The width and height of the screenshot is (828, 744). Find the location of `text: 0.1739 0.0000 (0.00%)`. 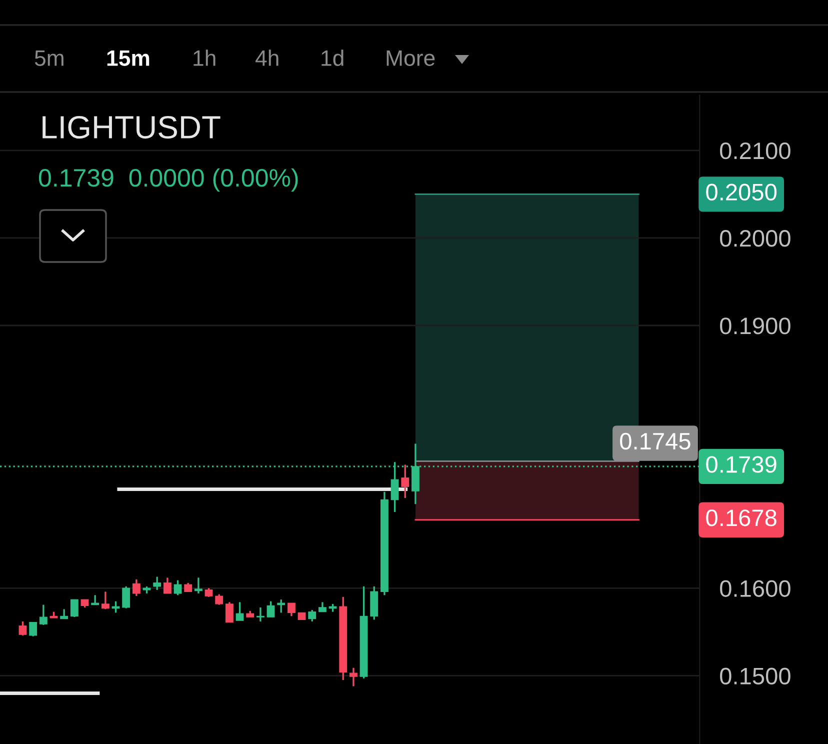

text: 0.1739 0.0000 (0.00%) is located at coordinates (168, 180).